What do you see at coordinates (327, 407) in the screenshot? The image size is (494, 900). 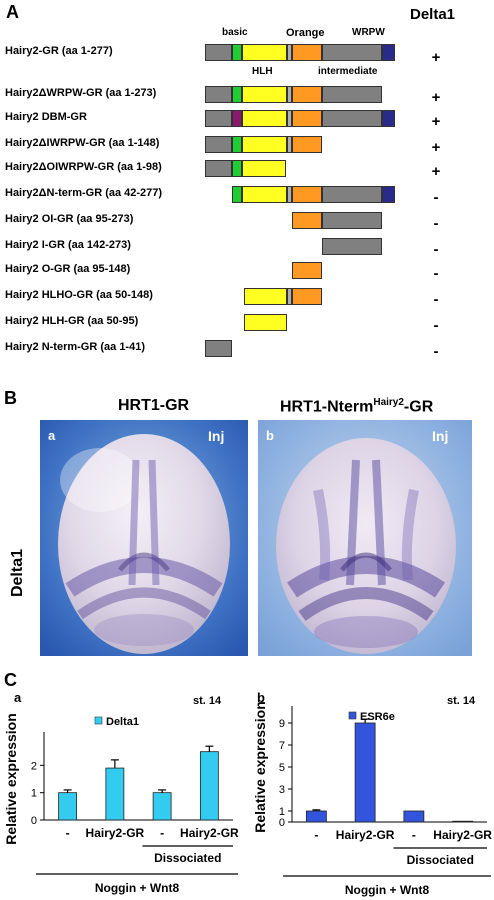 I see `photo-title-right-main: HRT1-Nterm` at bounding box center [327, 407].